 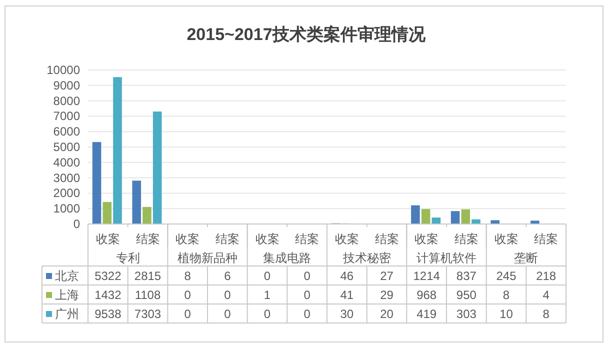 I want to click on y-tick-label: 2000, so click(x=66, y=193).